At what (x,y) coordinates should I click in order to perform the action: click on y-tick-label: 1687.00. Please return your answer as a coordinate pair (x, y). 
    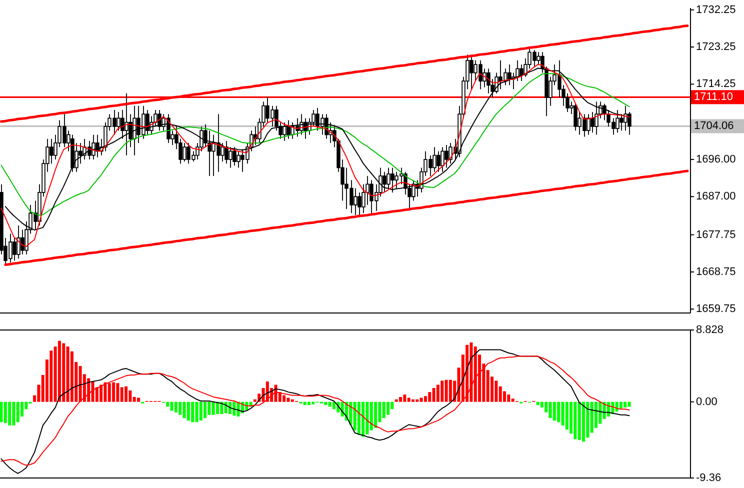
    Looking at the image, I should click on (716, 196).